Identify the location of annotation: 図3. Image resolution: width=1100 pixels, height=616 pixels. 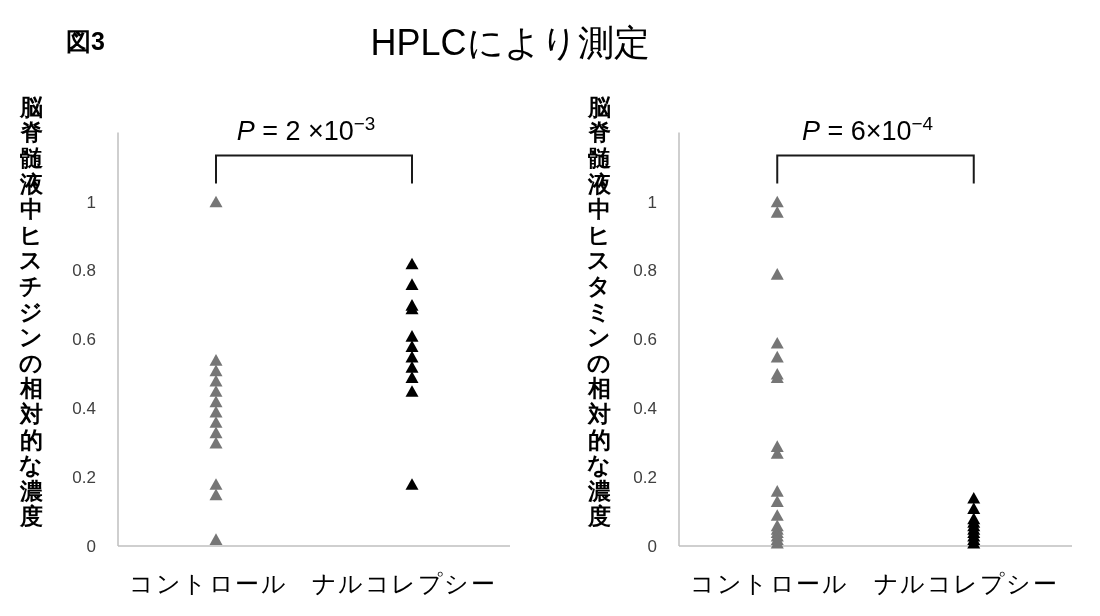
(85, 41).